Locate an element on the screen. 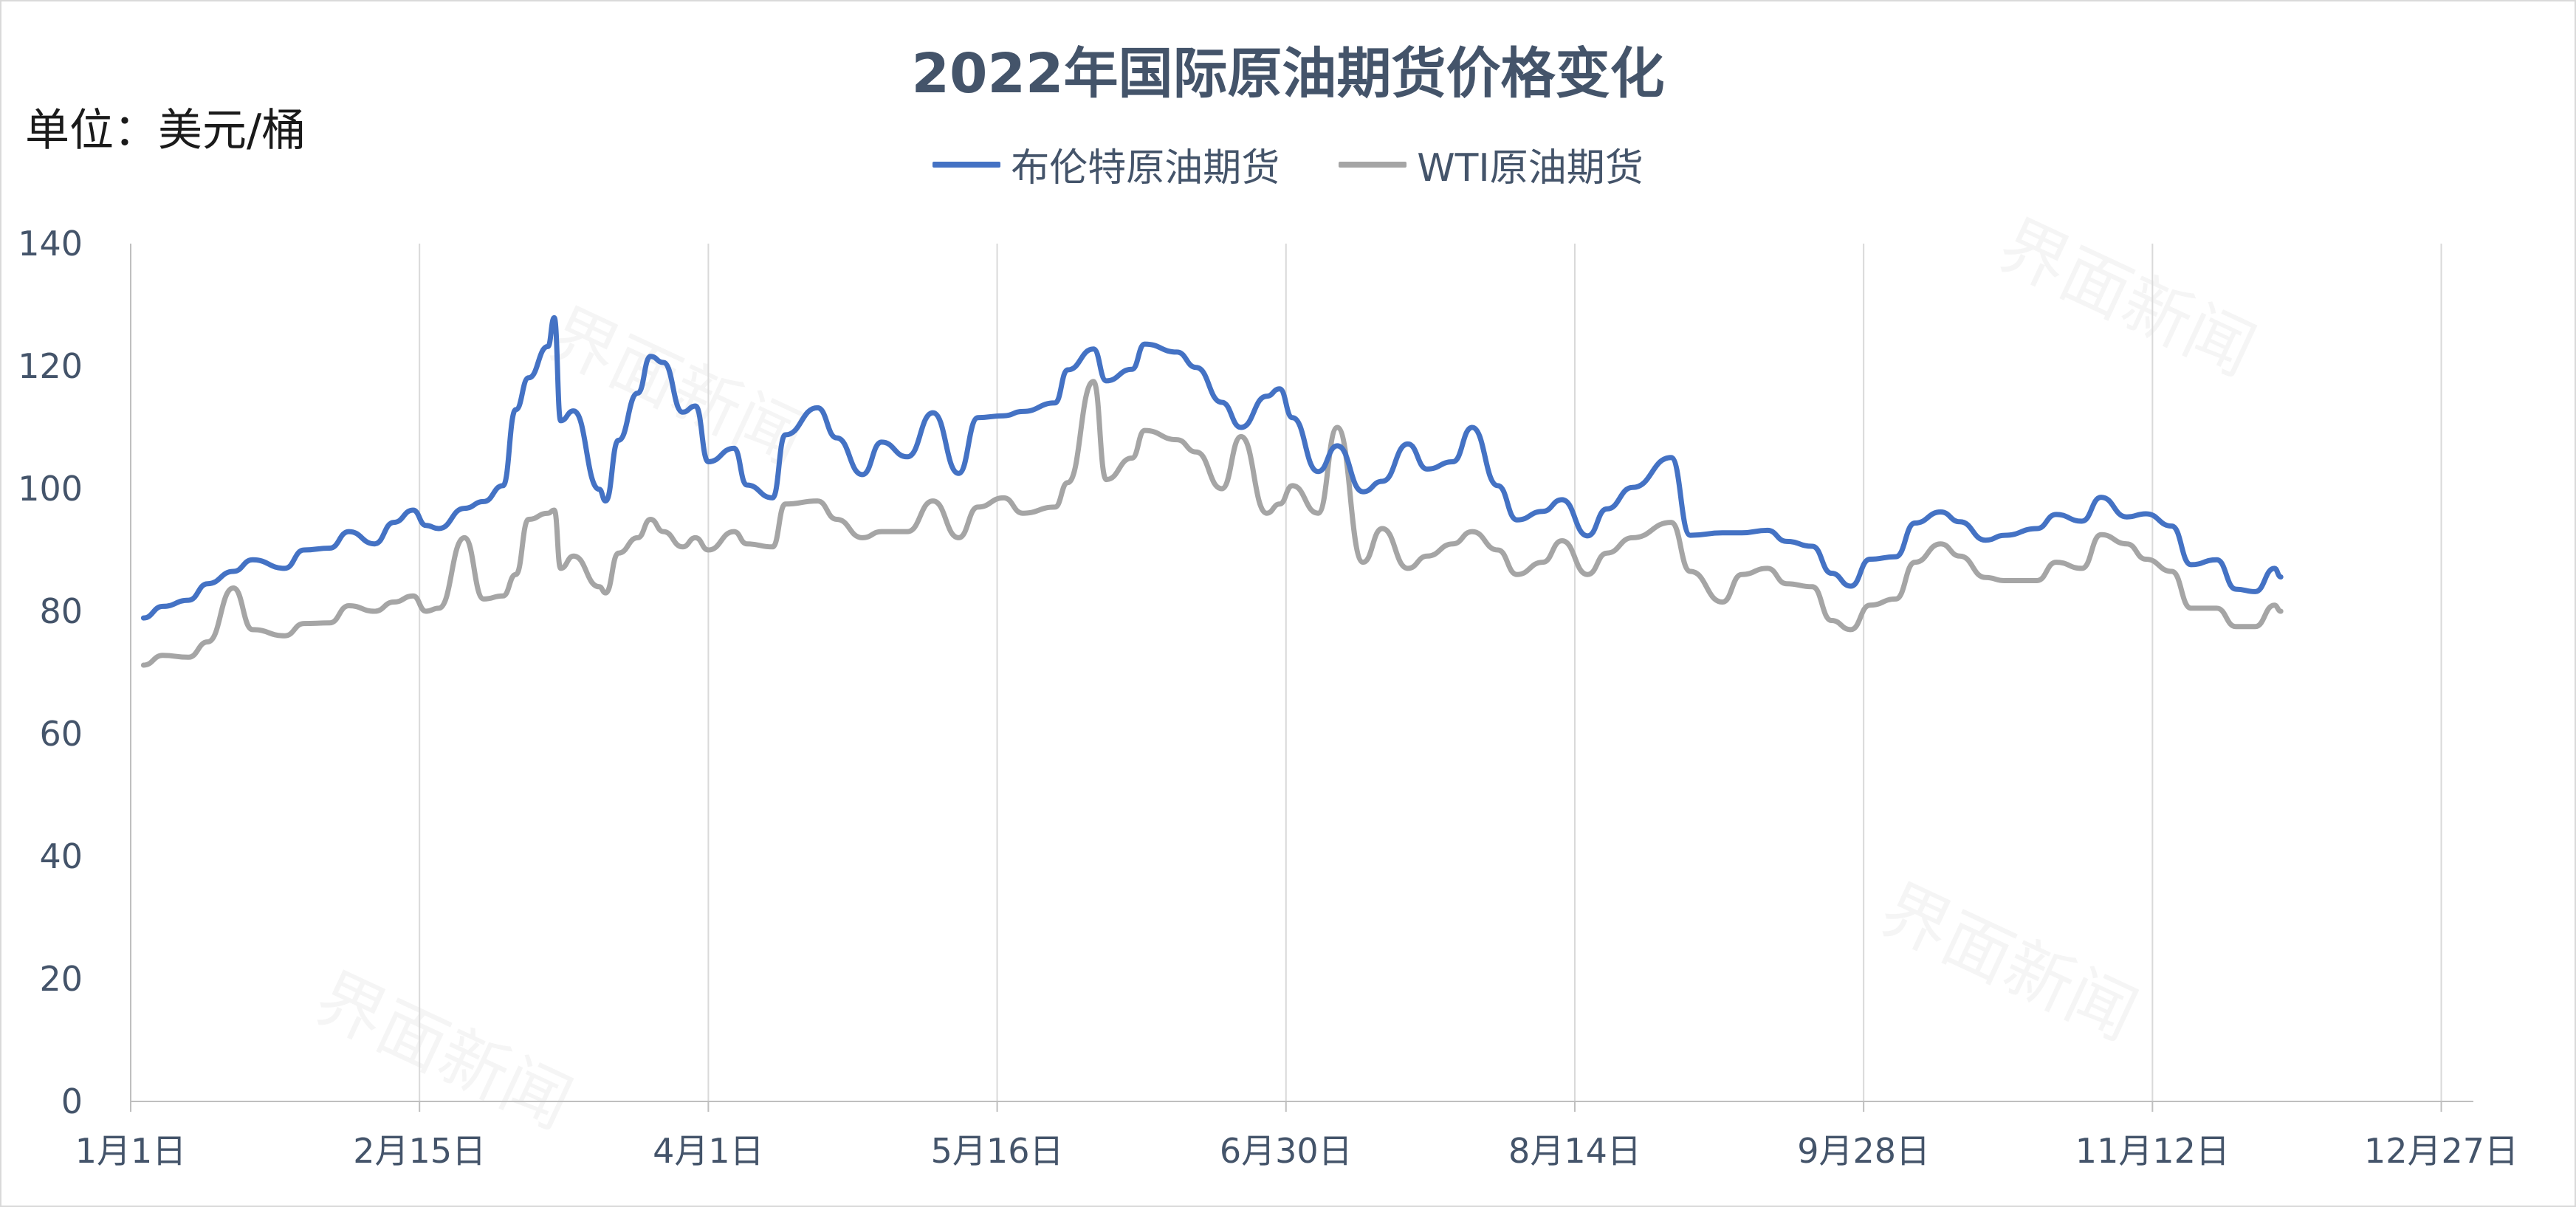  x-tick-label: 11月12日 is located at coordinates (2152, 1151).